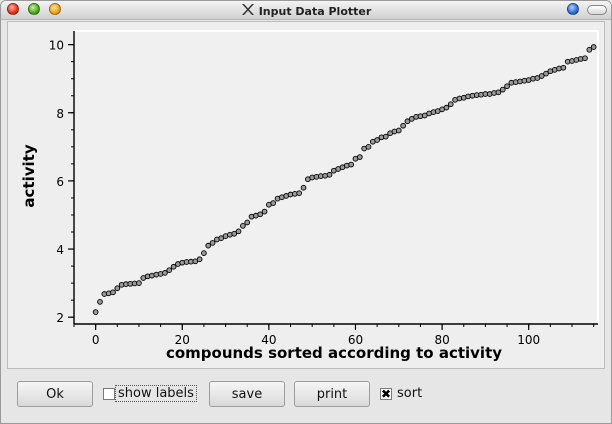 The image size is (612, 424). I want to click on close-window-button, so click(13, 9).